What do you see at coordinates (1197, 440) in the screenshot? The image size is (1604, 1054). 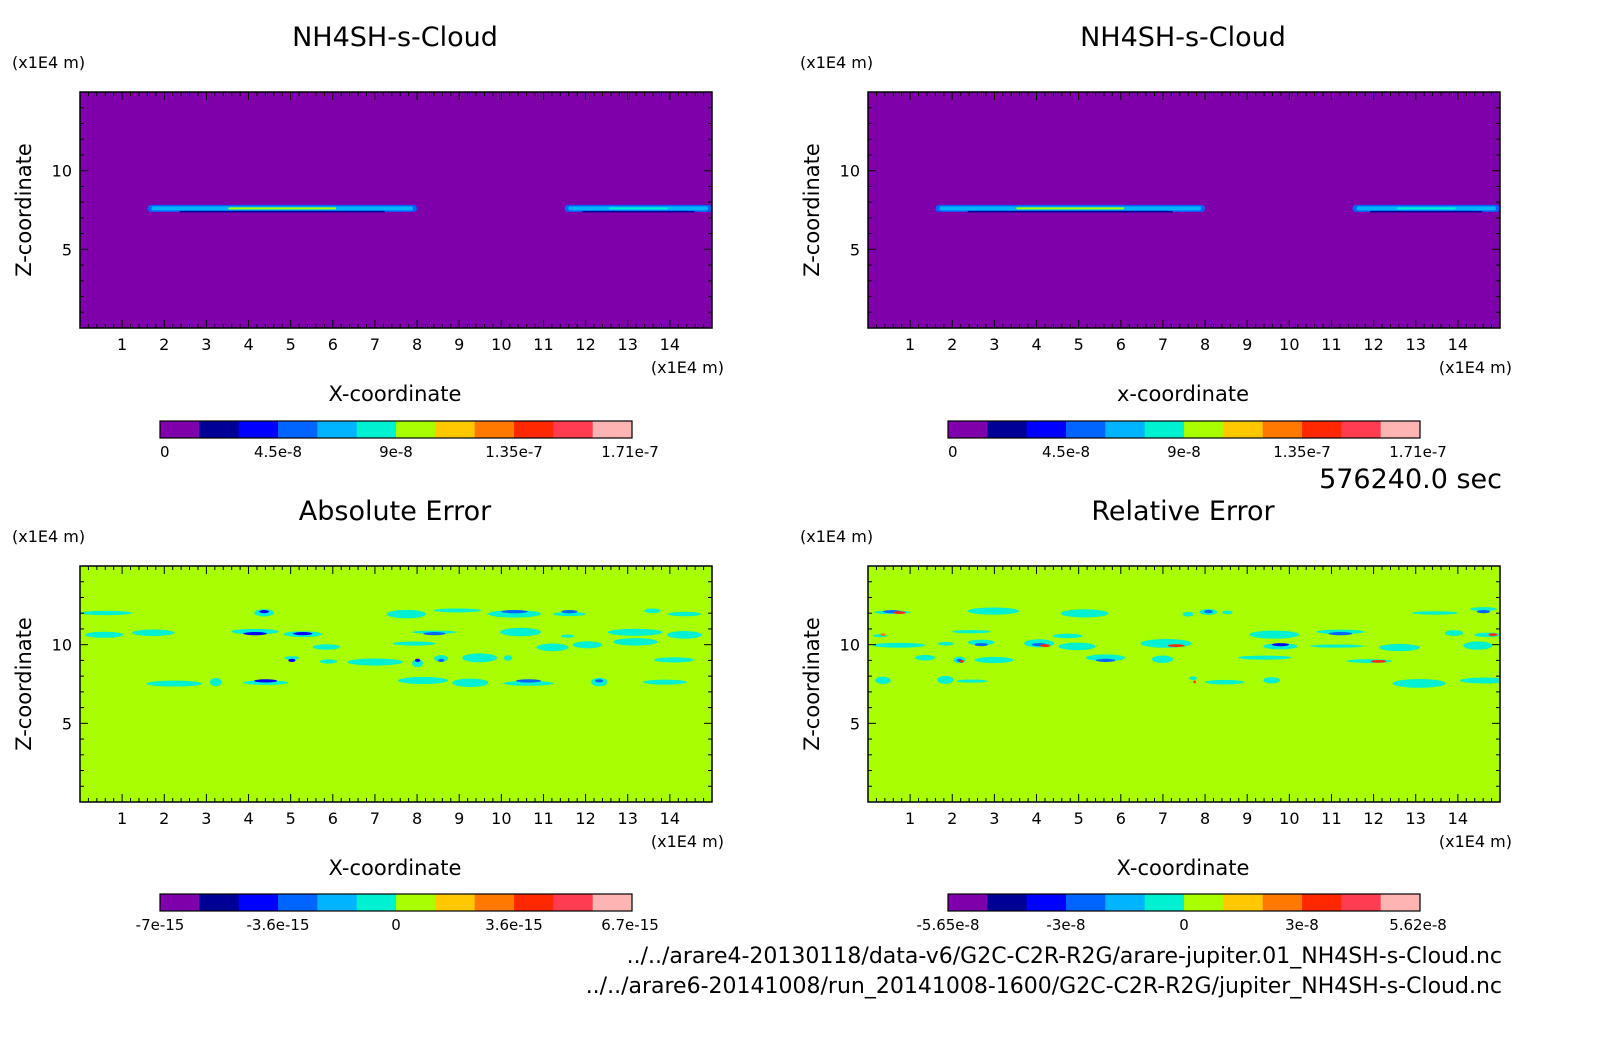 I see `colorbar: 0 4.5e-8 9e-8 1.35e-7 1.71e-7` at bounding box center [1197, 440].